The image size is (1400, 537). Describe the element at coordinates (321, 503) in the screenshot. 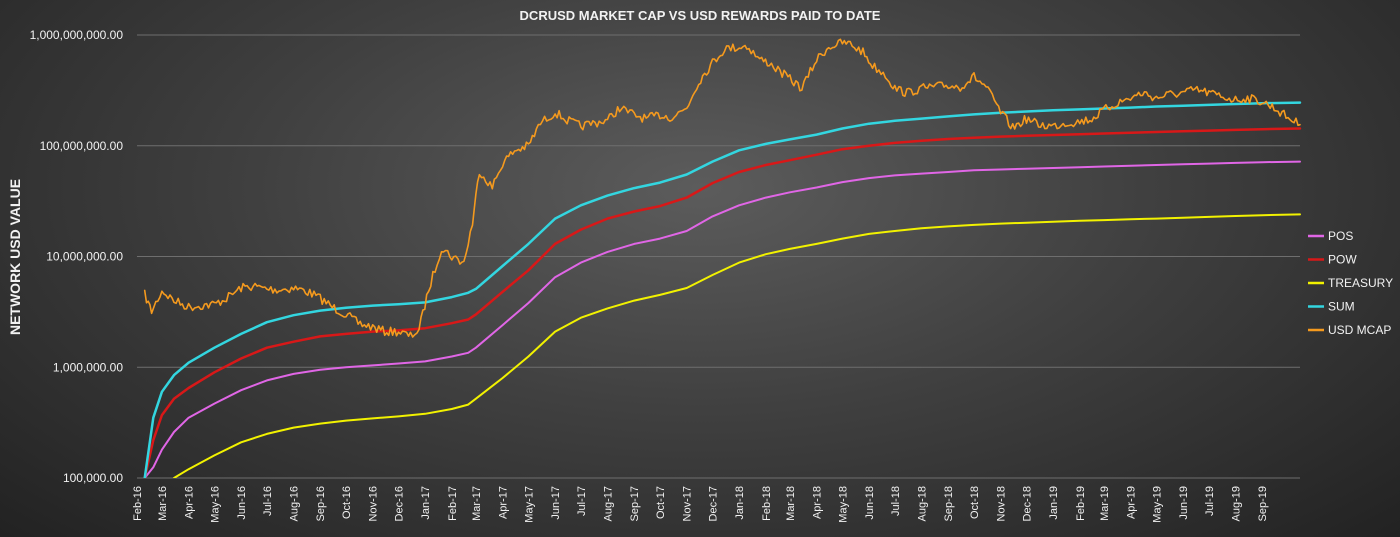

I see `x-tick-label: Sep-16` at that location.